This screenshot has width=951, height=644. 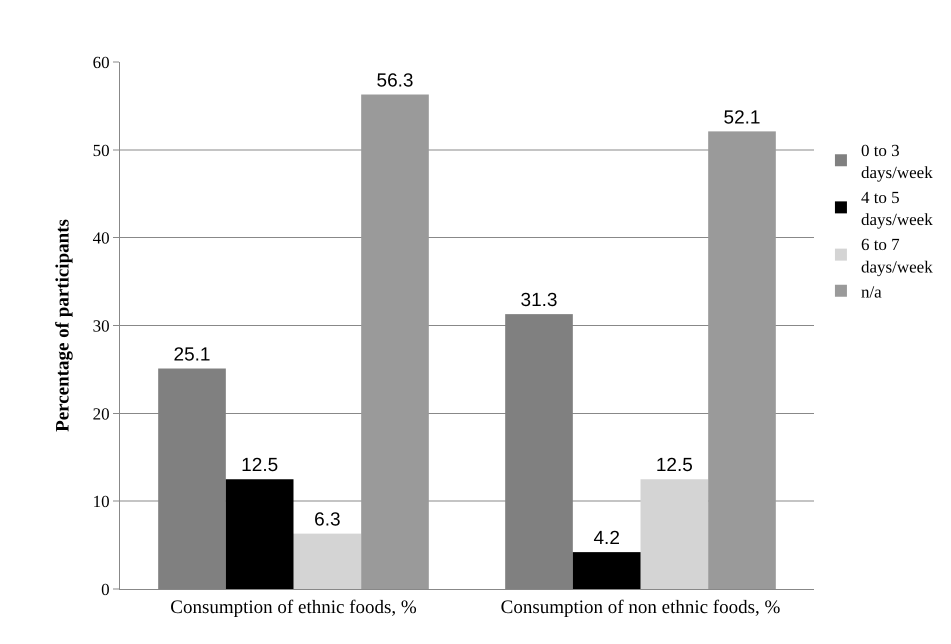 I want to click on y-axis-title: Percentage of participants, so click(x=63, y=325).